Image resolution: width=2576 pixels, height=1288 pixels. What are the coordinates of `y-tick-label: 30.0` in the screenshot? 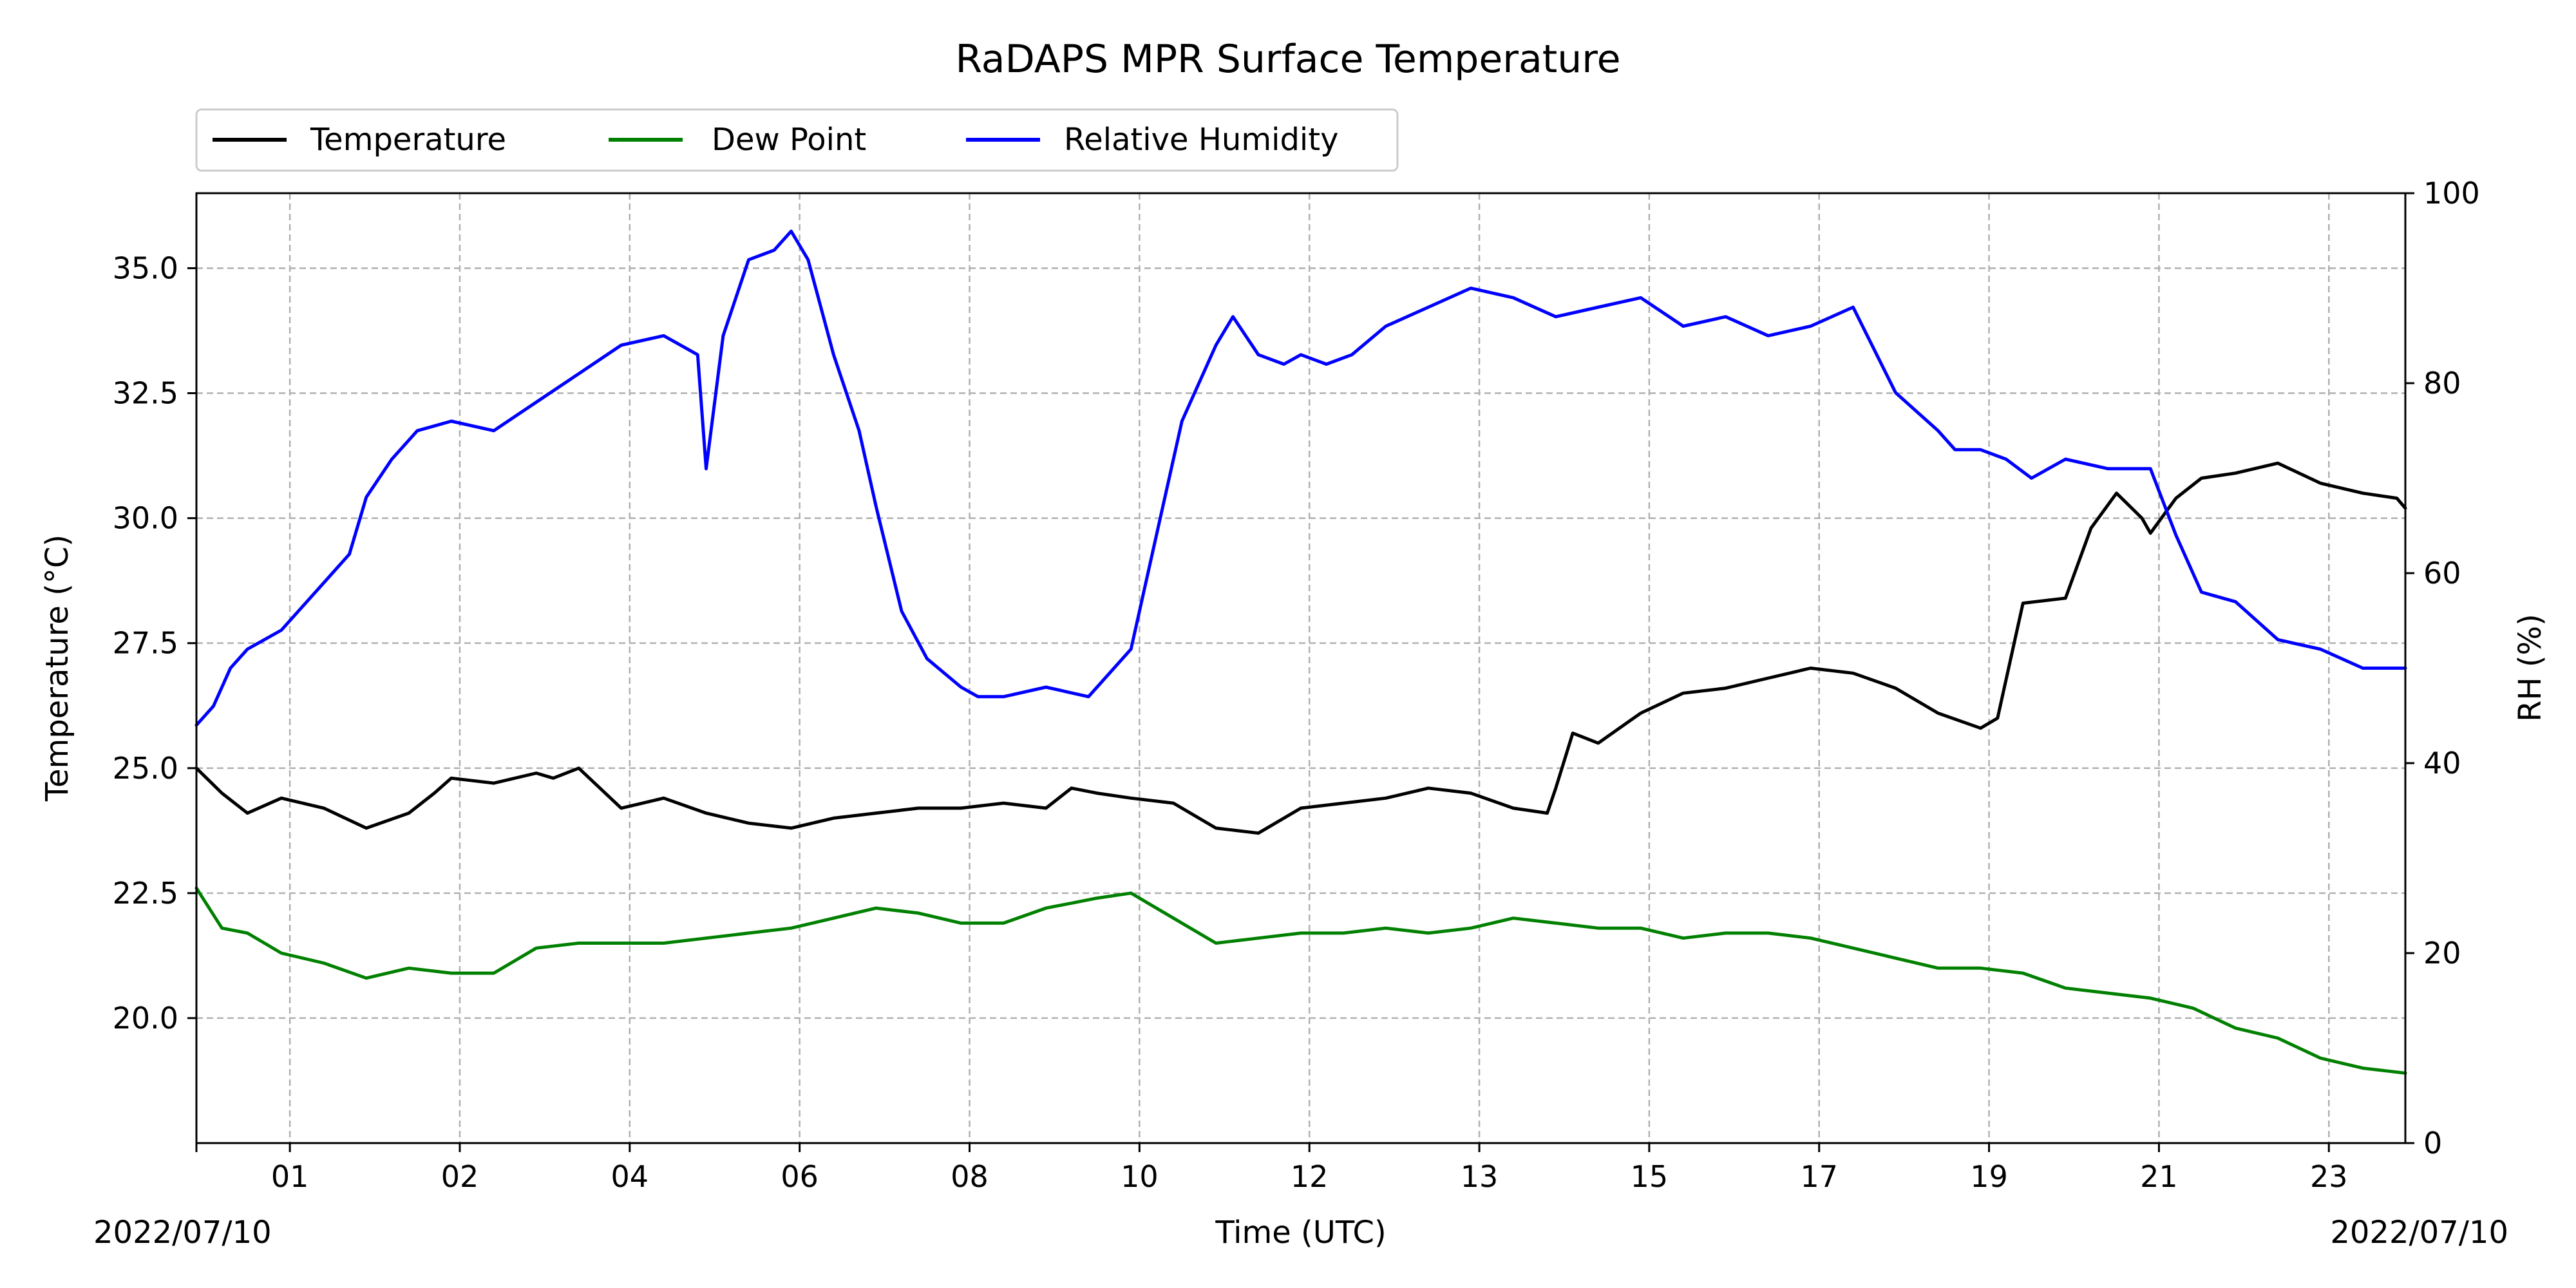 It's located at (145, 518).